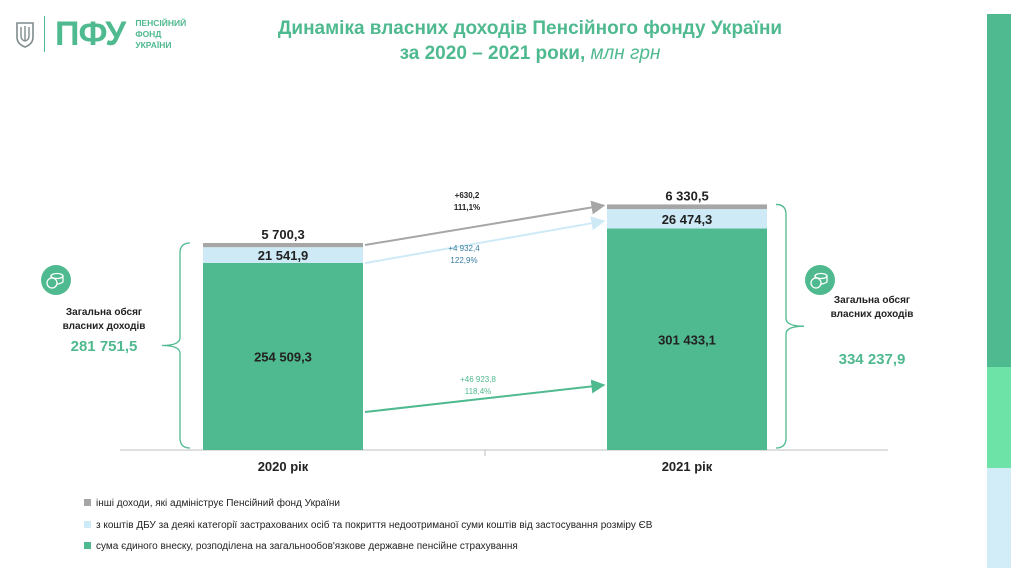 The image size is (1024, 576). Describe the element at coordinates (463, 260) in the screenshot. I see `change-pct-label: 122,9%` at that location.